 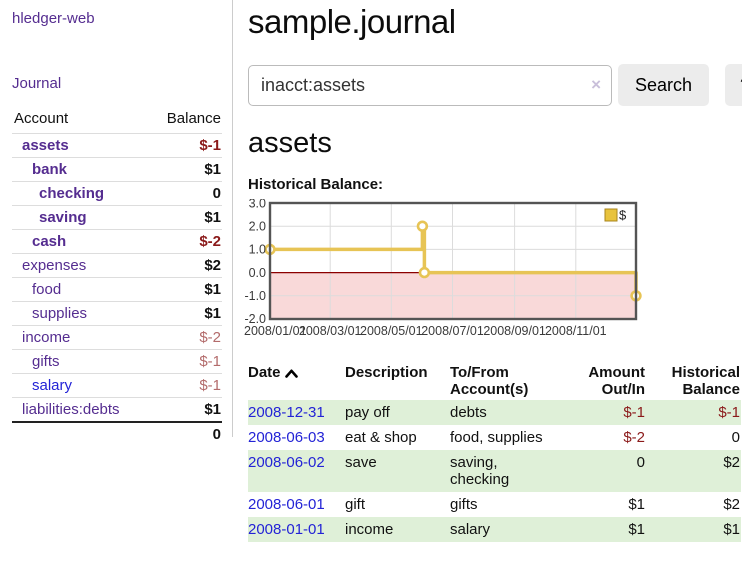 What do you see at coordinates (286, 437) in the screenshot?
I see `transaction-date-link: 2008-06-03` at bounding box center [286, 437].